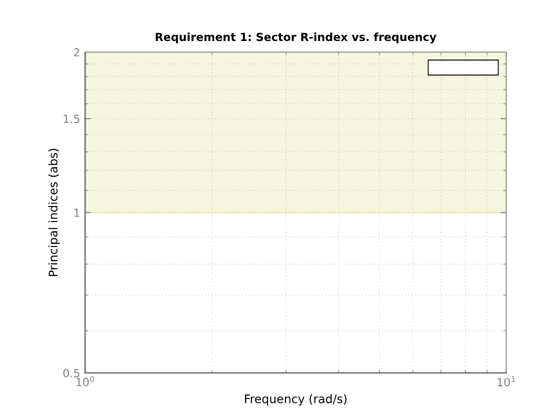 The width and height of the screenshot is (560, 420). Describe the element at coordinates (85, 381) in the screenshot. I see `x-tick-label: 10$^{0}$` at that location.